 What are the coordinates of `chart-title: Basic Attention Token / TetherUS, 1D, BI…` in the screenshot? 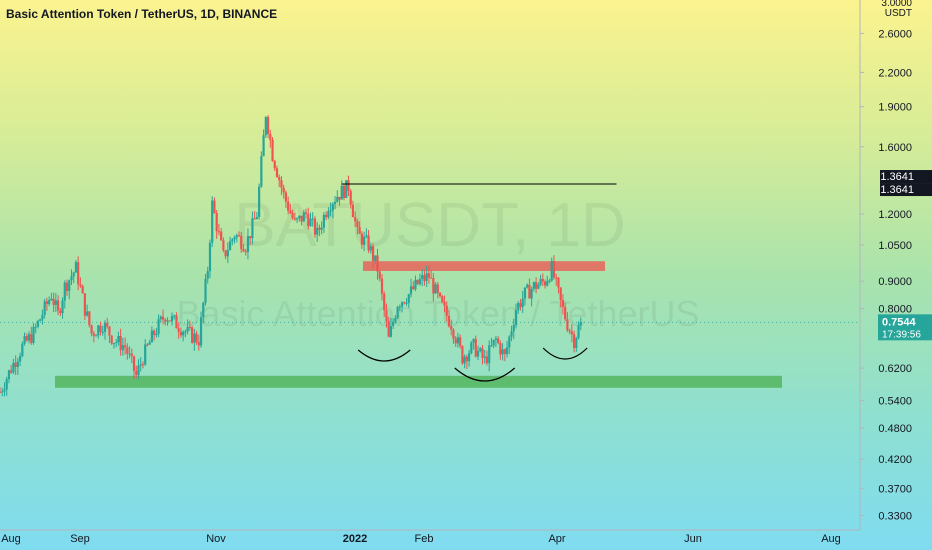 It's located at (142, 14).